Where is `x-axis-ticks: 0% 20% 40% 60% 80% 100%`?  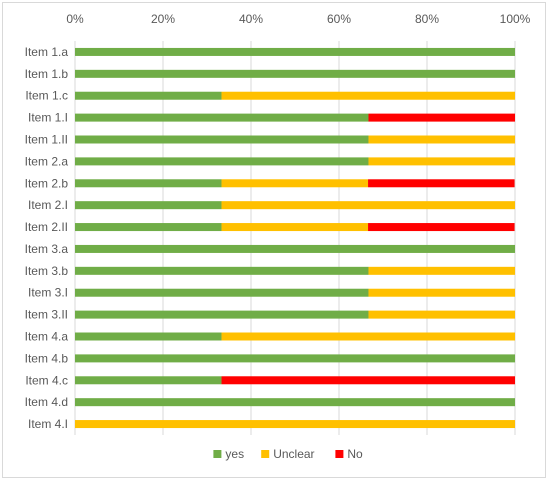 x-axis-ticks: 0% 20% 40% 60% 80% 100% is located at coordinates (298, 19).